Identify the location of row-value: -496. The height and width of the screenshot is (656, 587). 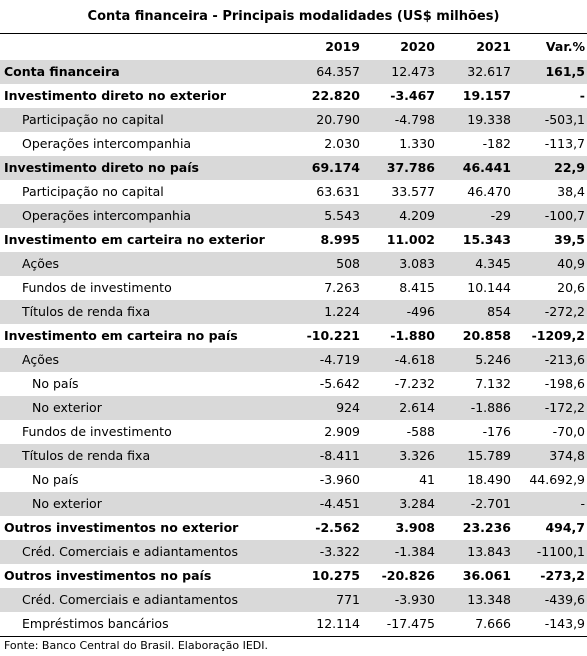
(420, 311).